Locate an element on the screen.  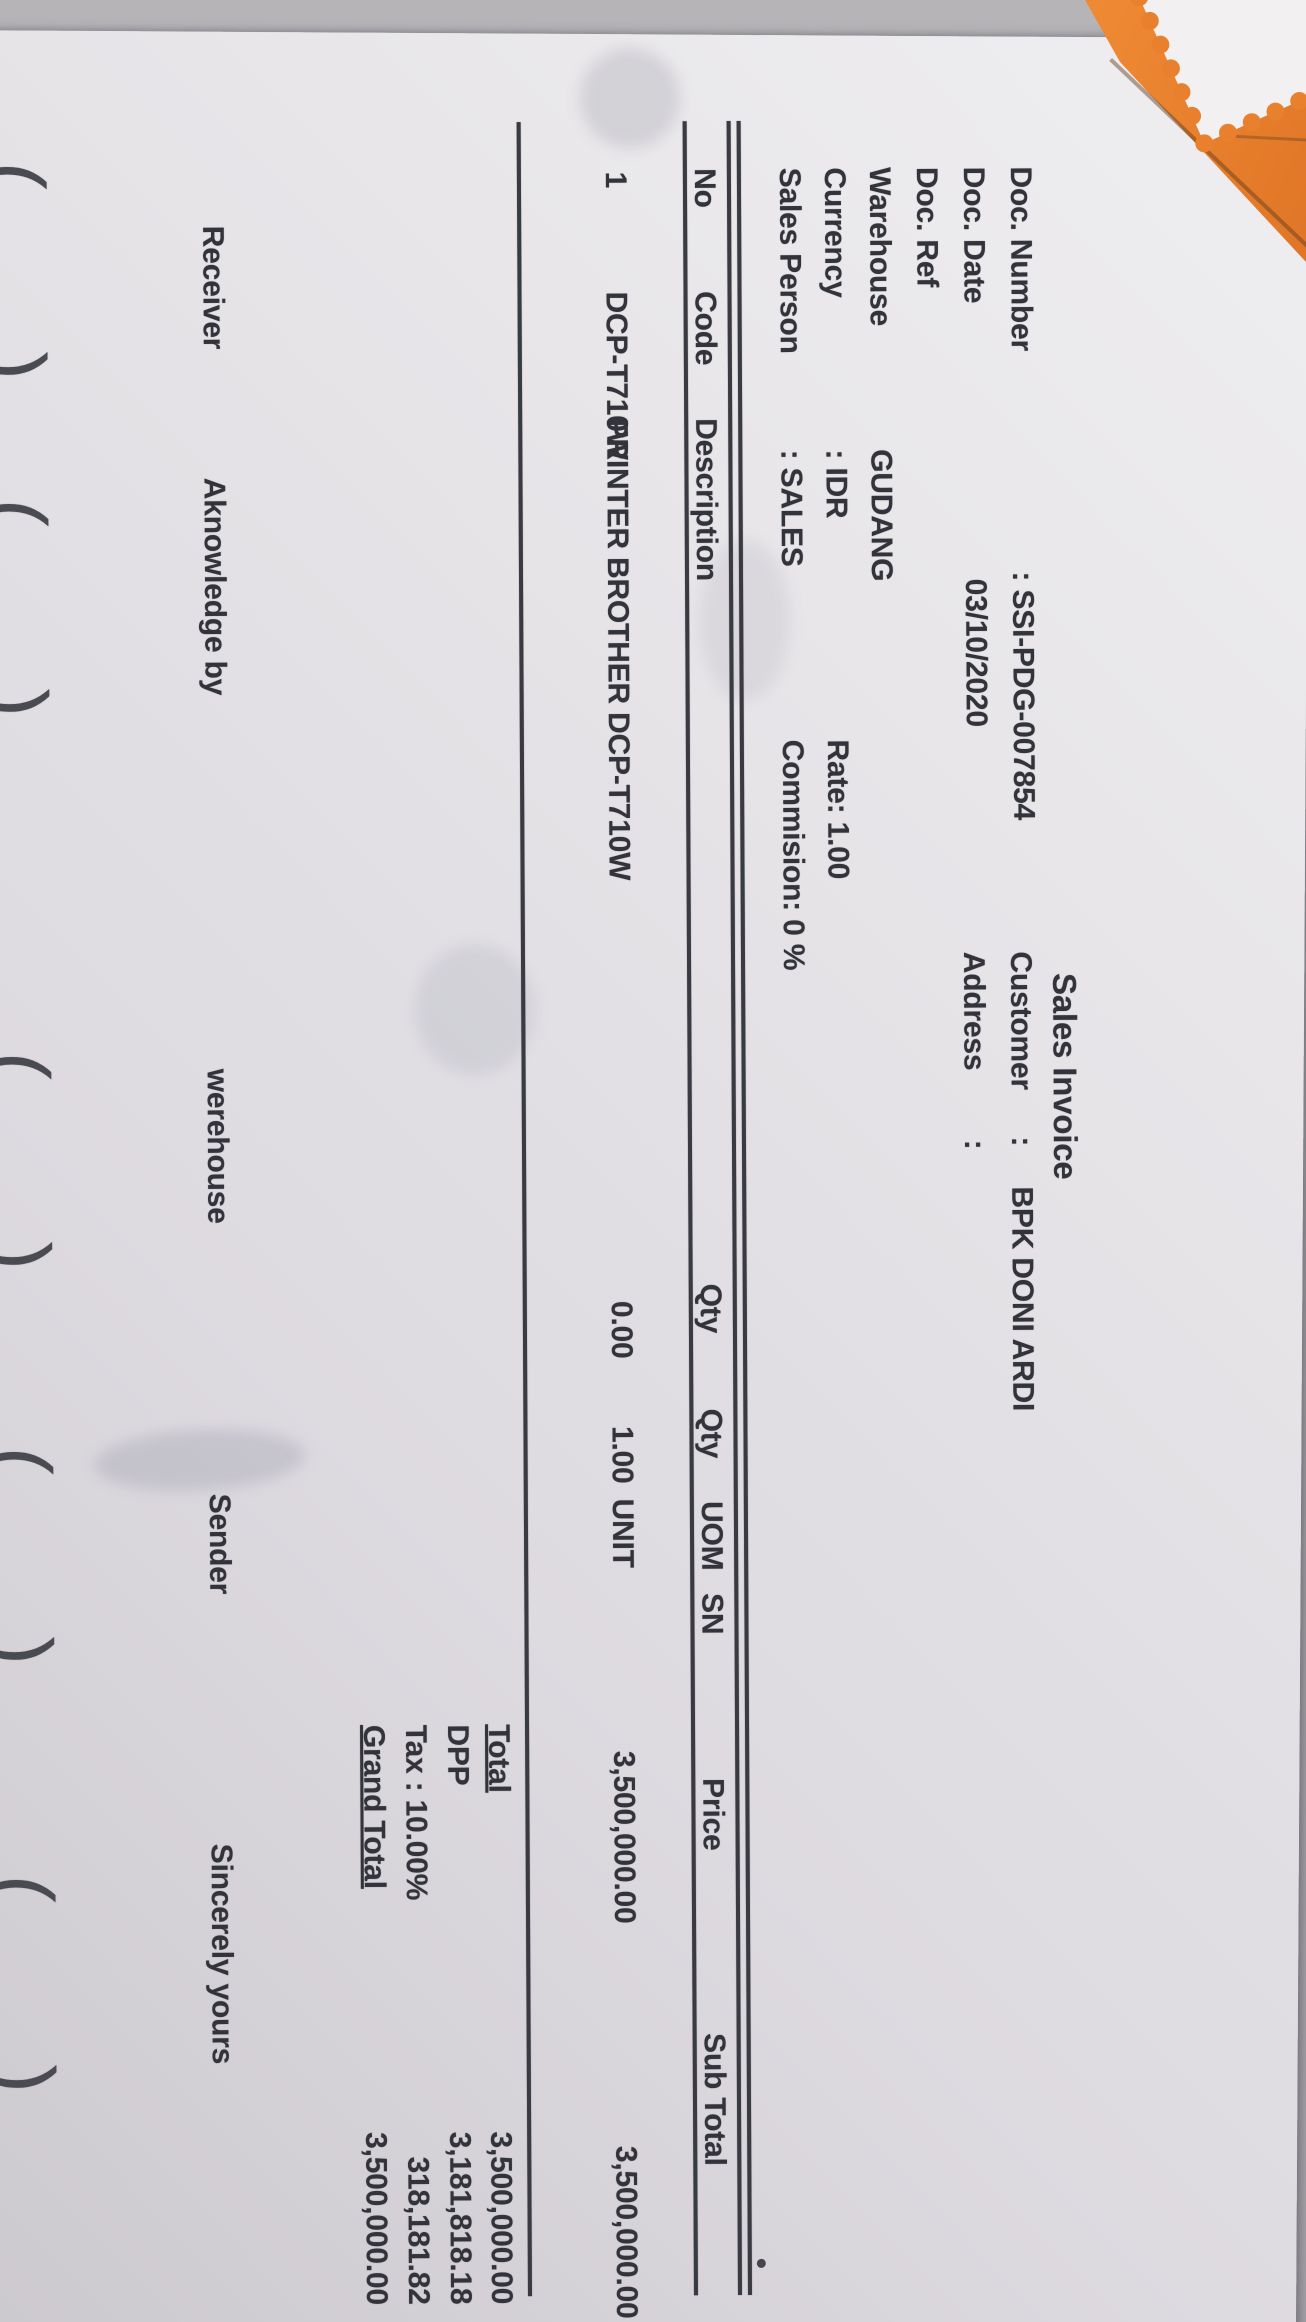
total-value: 3,500,000.00 is located at coordinates (501, 2218).